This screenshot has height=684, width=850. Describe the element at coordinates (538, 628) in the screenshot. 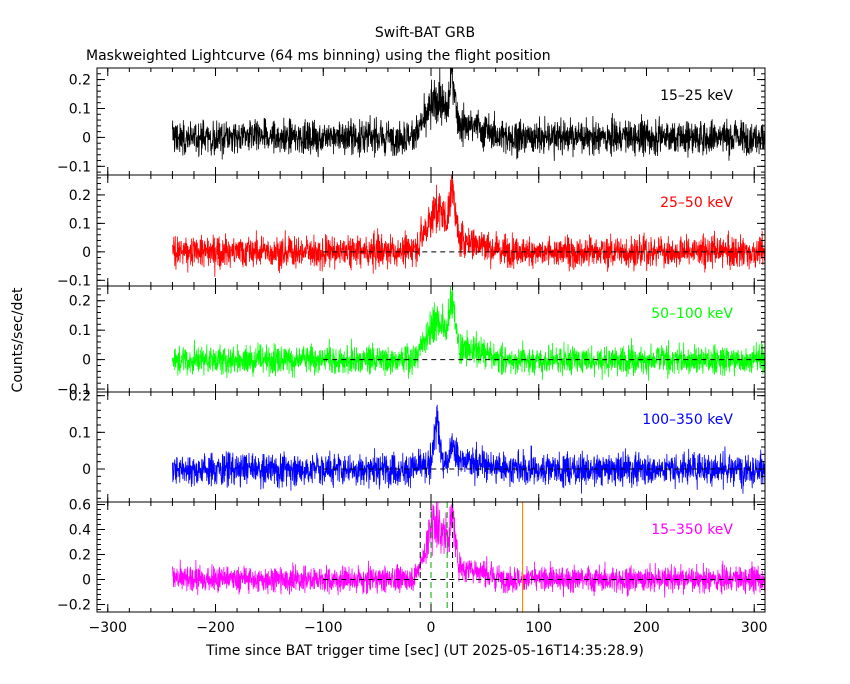

I see `x-tick-label: 100` at that location.